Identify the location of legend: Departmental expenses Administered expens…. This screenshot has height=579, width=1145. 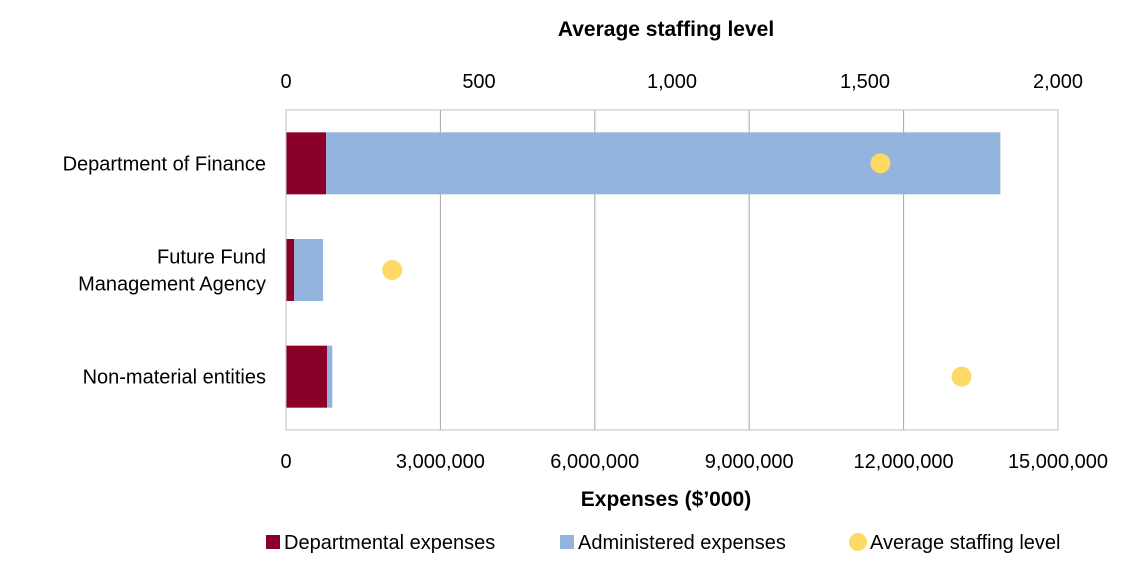
(663, 543).